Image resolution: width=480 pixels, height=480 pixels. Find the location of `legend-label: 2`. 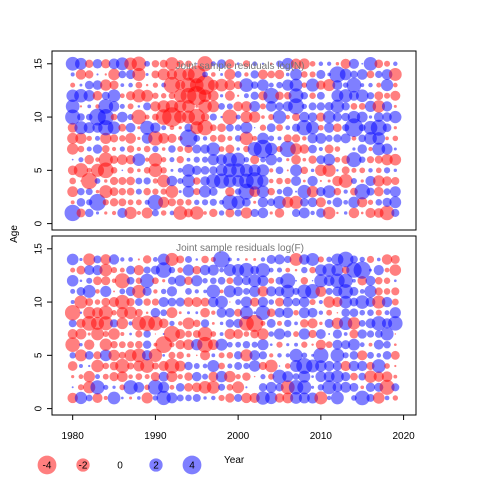

legend-label: 2 is located at coordinates (156, 466).